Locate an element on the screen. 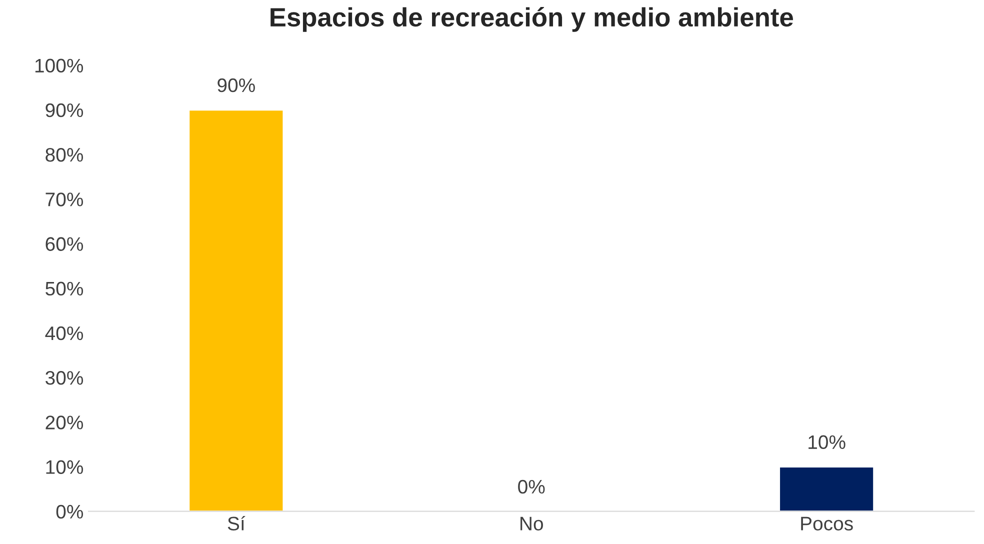  y-tick-label: 10% is located at coordinates (65, 467).